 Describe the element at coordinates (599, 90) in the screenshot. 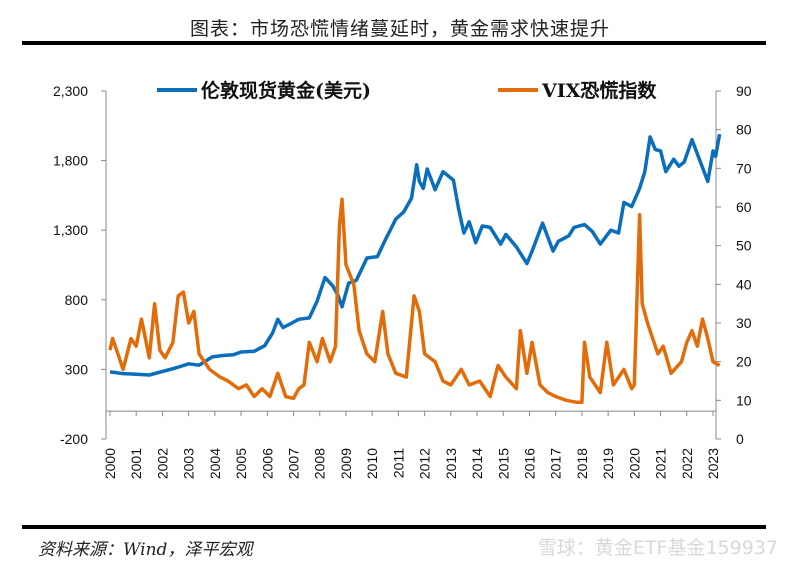

I see `legend-label-vix: VIX恐慌指数` at that location.